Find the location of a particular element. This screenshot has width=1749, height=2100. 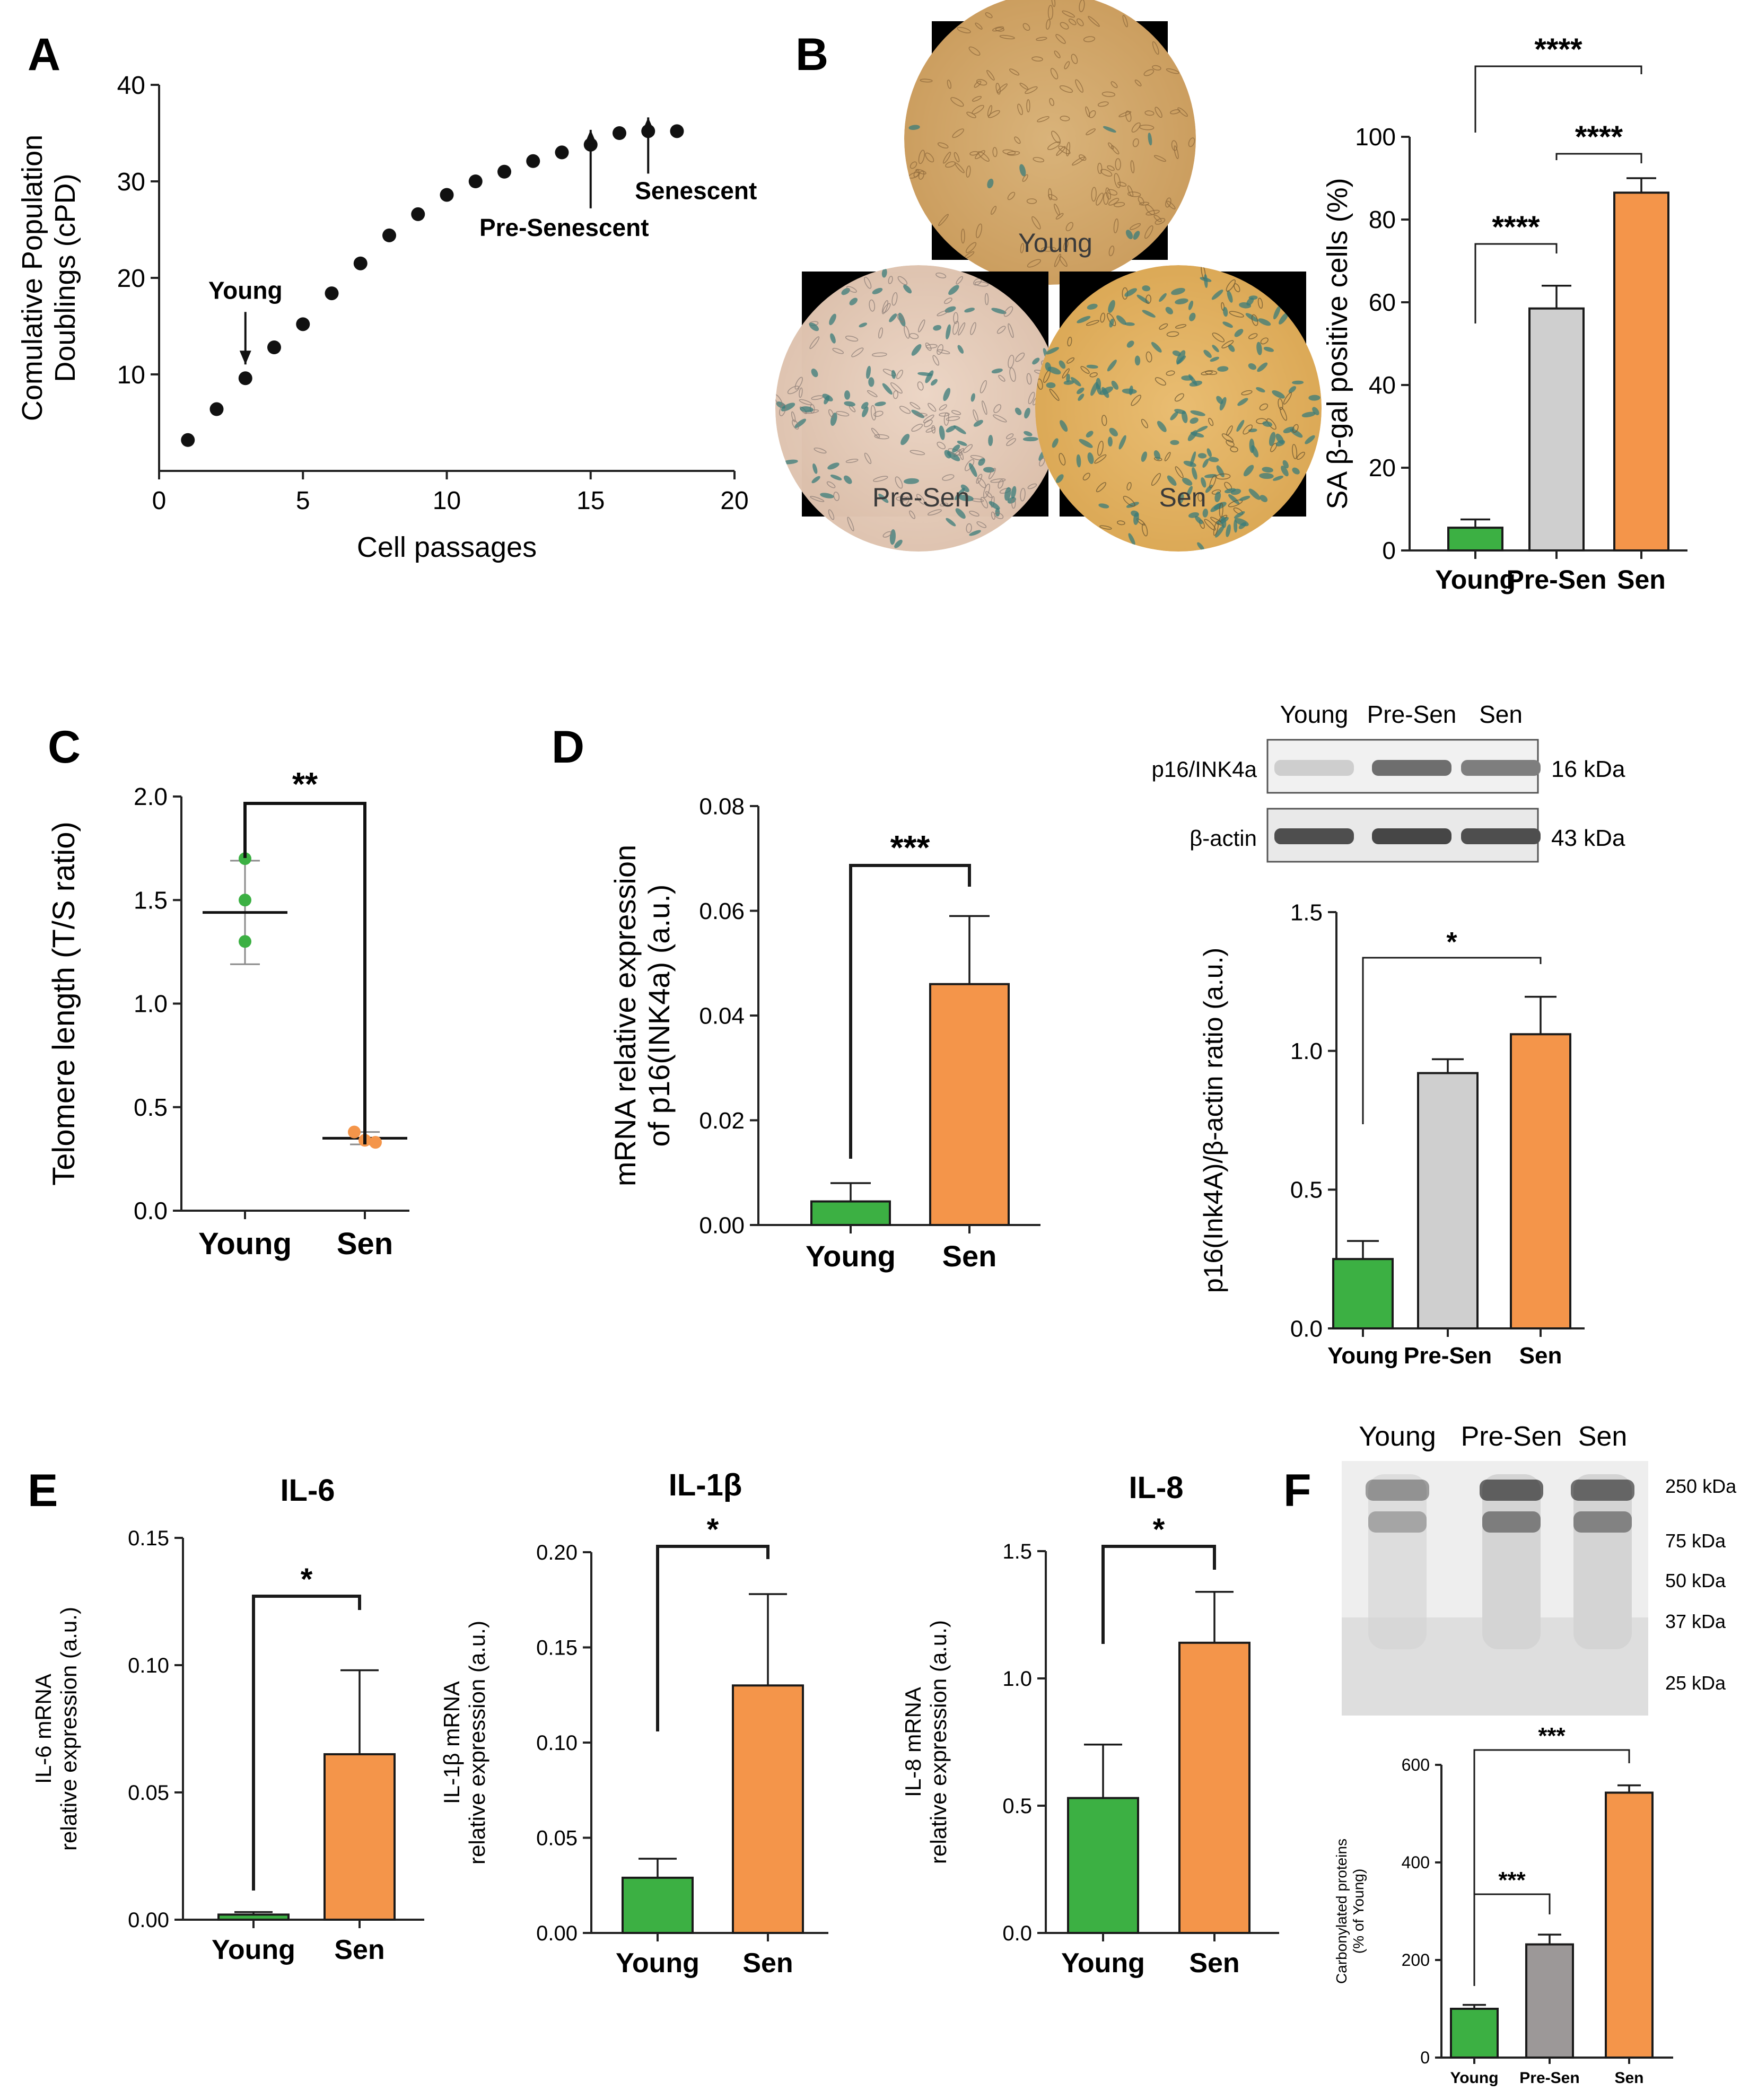

micrograph-pre-sen-label: Pre-Sen is located at coordinates (920, 497).